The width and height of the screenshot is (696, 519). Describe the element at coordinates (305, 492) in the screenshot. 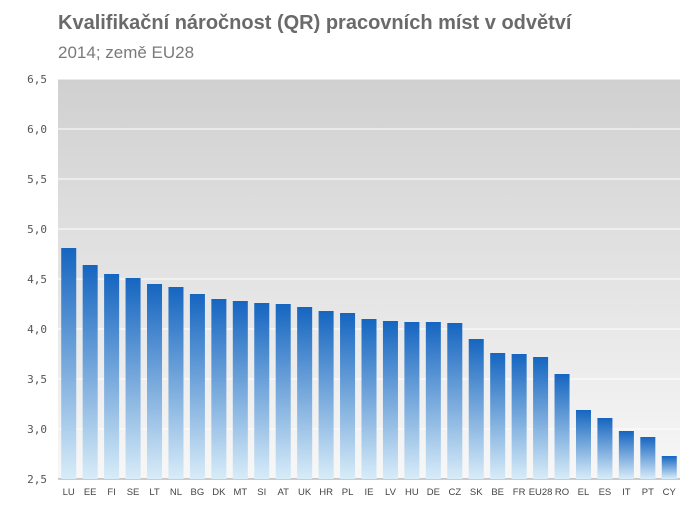

I see `x-tick-label: UK` at that location.